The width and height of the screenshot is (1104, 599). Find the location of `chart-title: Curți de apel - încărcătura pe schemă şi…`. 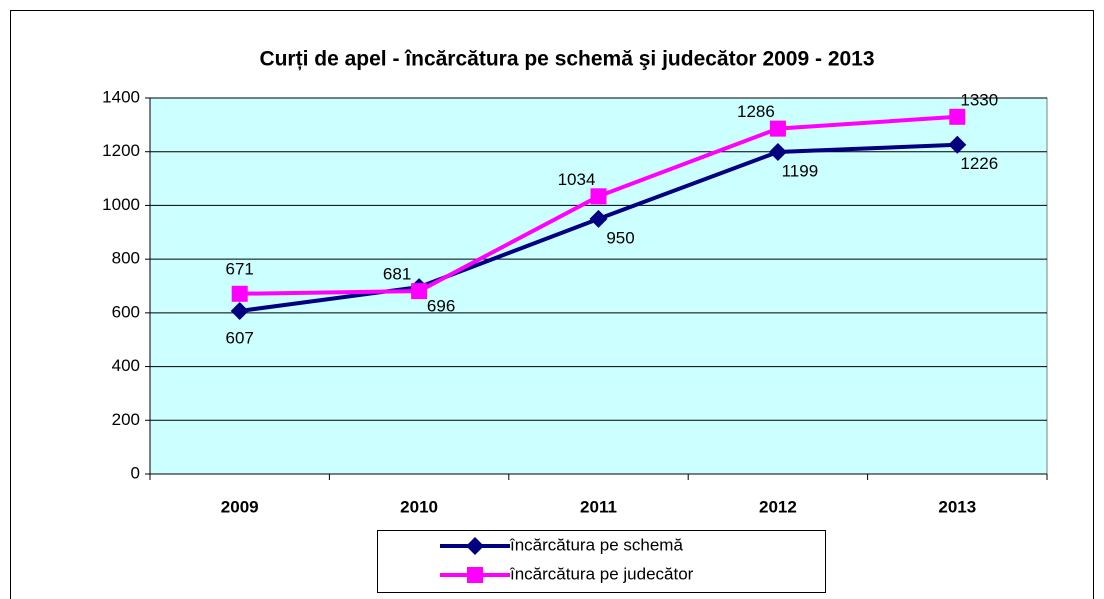

chart-title: Curți de apel - încărcătura pe schemă şi… is located at coordinates (566, 59).